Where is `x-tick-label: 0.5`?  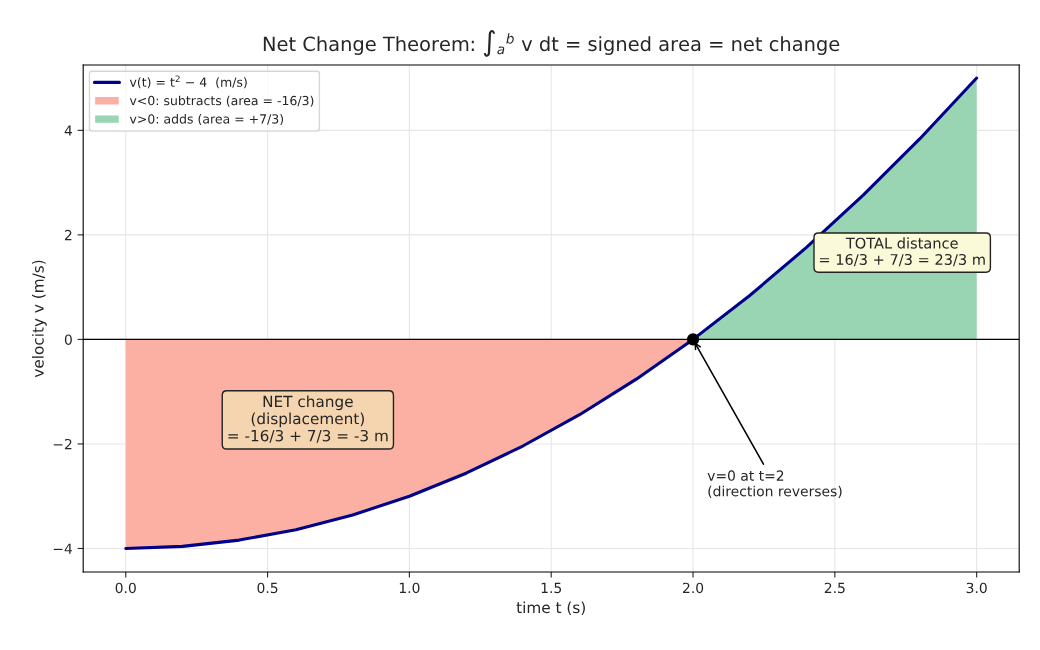
x-tick-label: 0.5 is located at coordinates (267, 588).